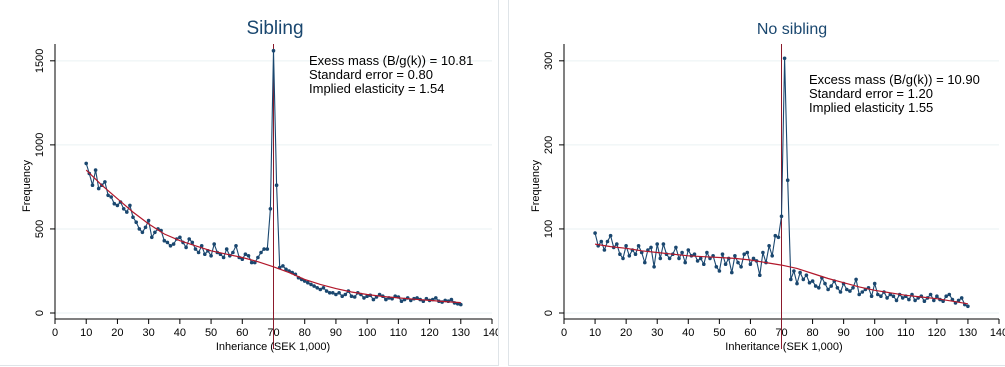 The height and width of the screenshot is (367, 1005). Describe the element at coordinates (40, 229) in the screenshot. I see `y-tick-label: 500` at that location.